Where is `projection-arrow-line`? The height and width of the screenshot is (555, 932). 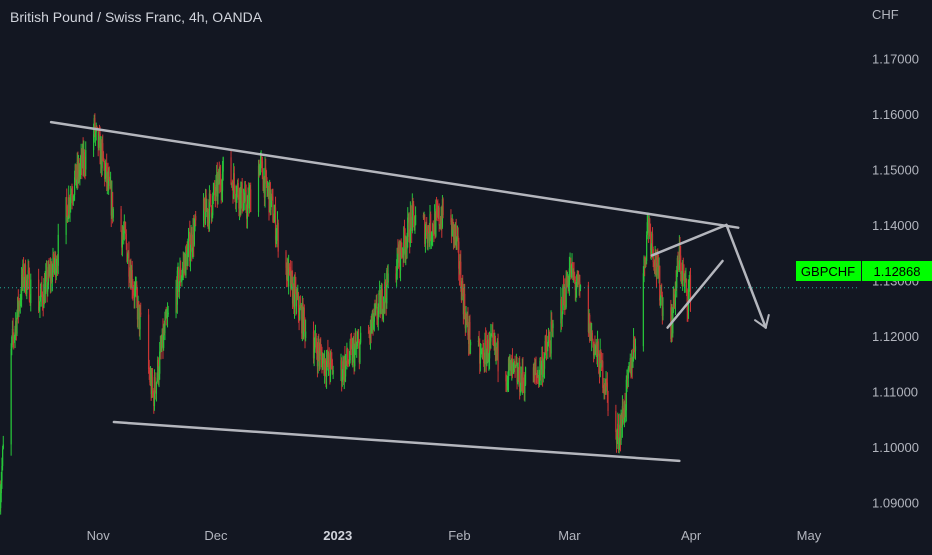
projection-arrow-line is located at coordinates (746, 276).